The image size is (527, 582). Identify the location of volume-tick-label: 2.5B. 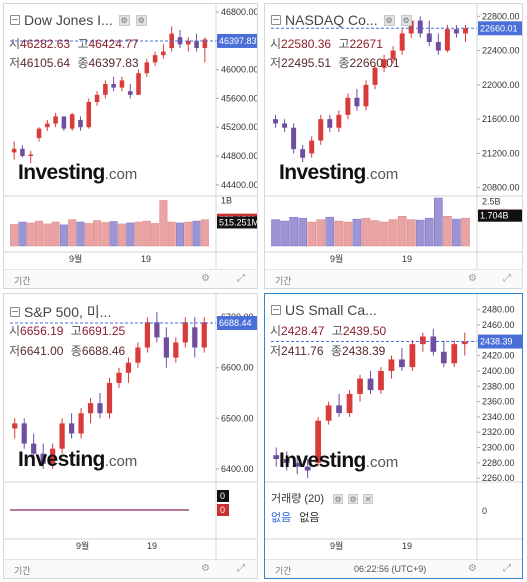
(491, 202).